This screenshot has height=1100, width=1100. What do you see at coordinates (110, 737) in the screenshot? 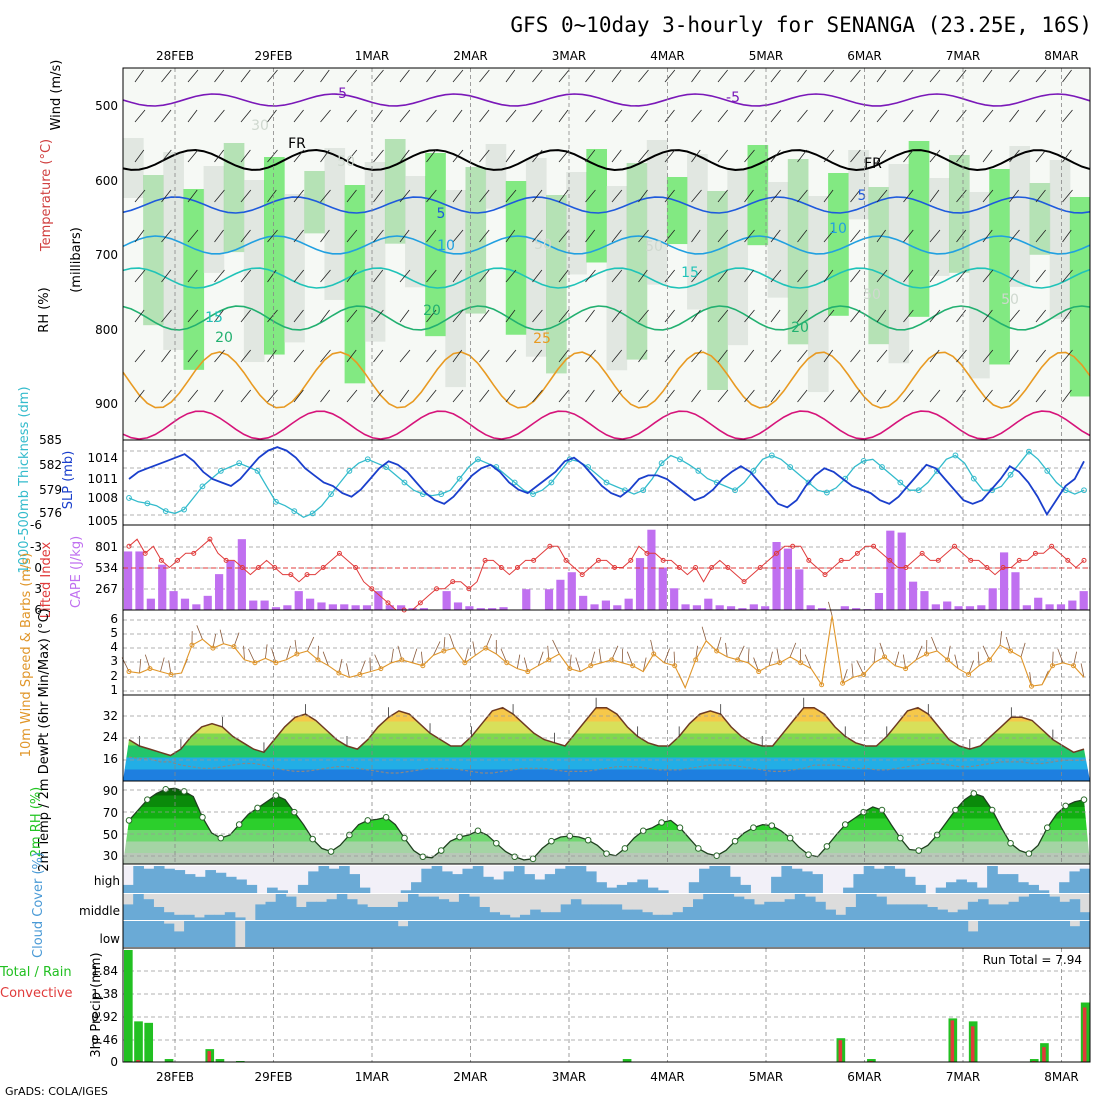
I see `temp-tick-24: 24` at bounding box center [110, 737].